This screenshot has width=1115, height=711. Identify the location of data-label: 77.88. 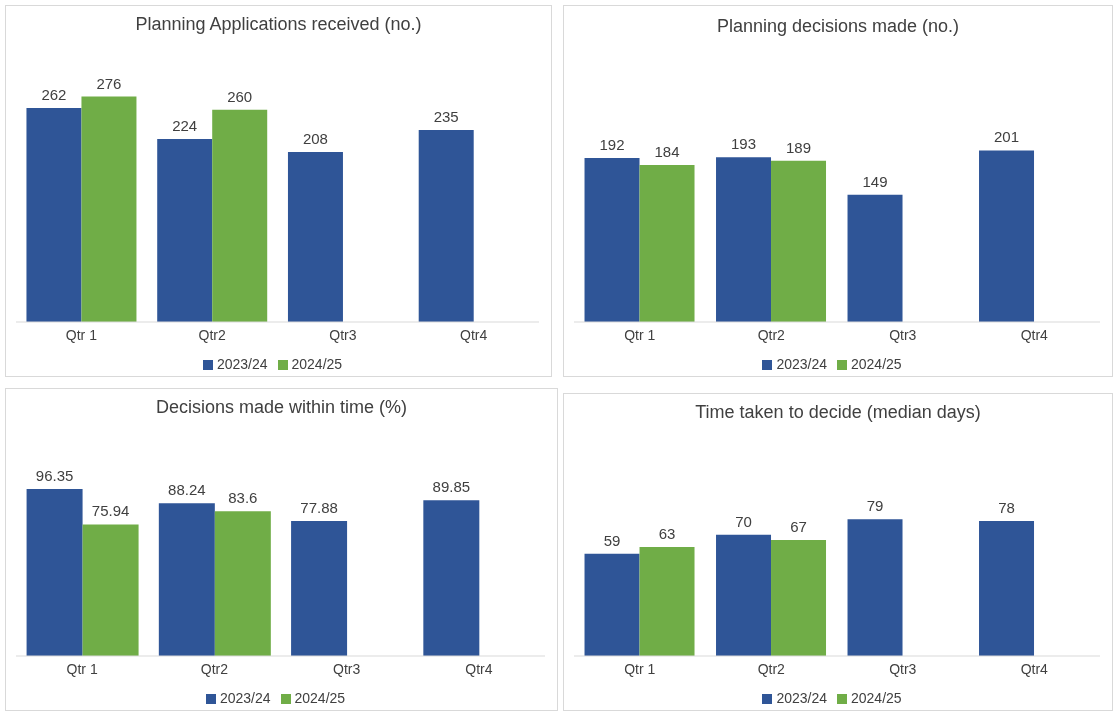
(319, 508).